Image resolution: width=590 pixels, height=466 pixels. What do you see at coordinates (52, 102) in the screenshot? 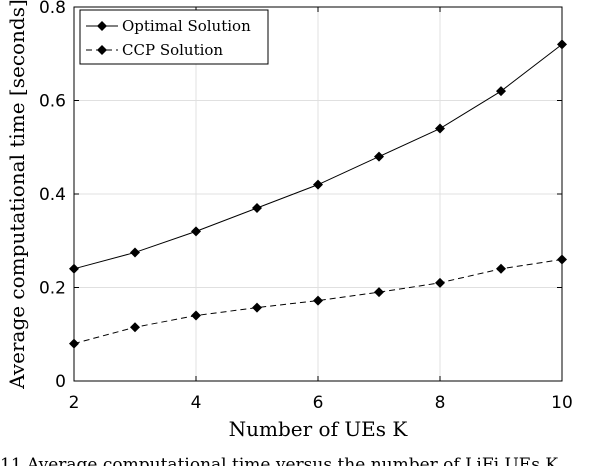
I see `y-tick-label: 0.6` at bounding box center [52, 102].